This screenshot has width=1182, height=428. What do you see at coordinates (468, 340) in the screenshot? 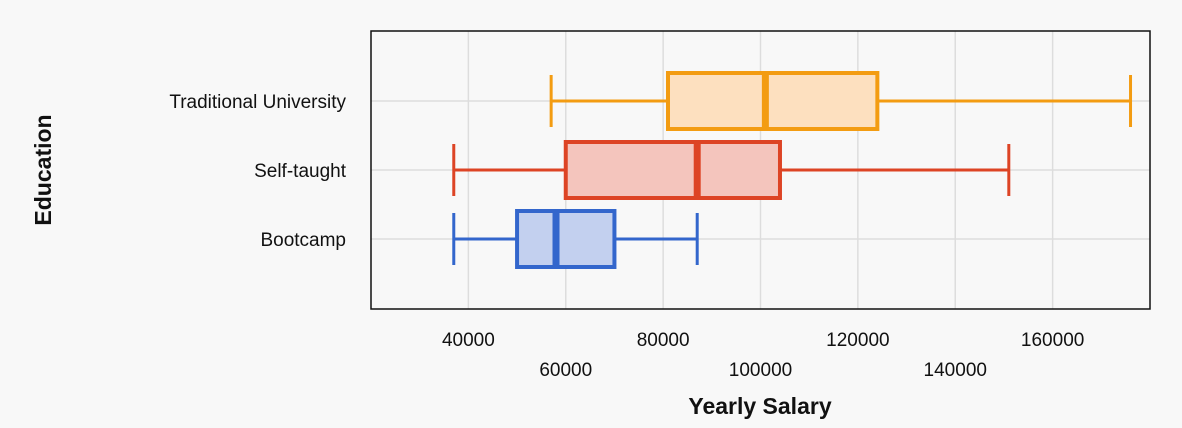
I see `x-tick-label: 40000` at bounding box center [468, 340].